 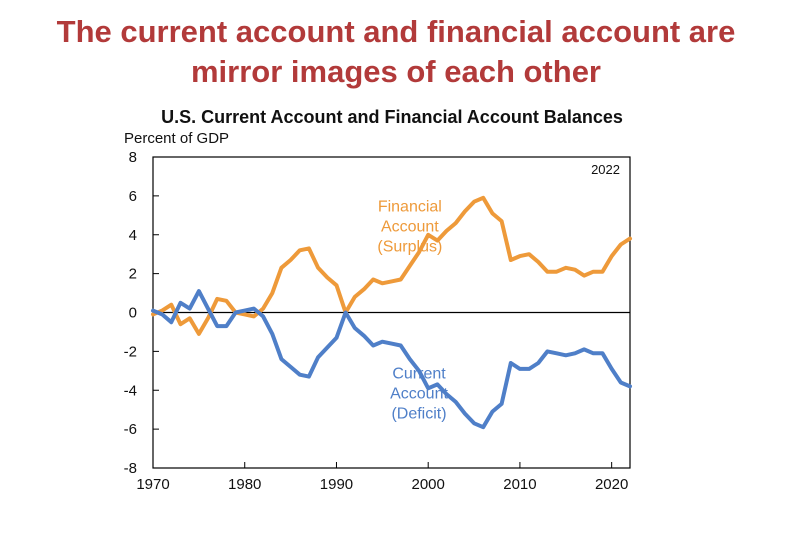 I want to click on x-tick-label: 1980, so click(x=244, y=484).